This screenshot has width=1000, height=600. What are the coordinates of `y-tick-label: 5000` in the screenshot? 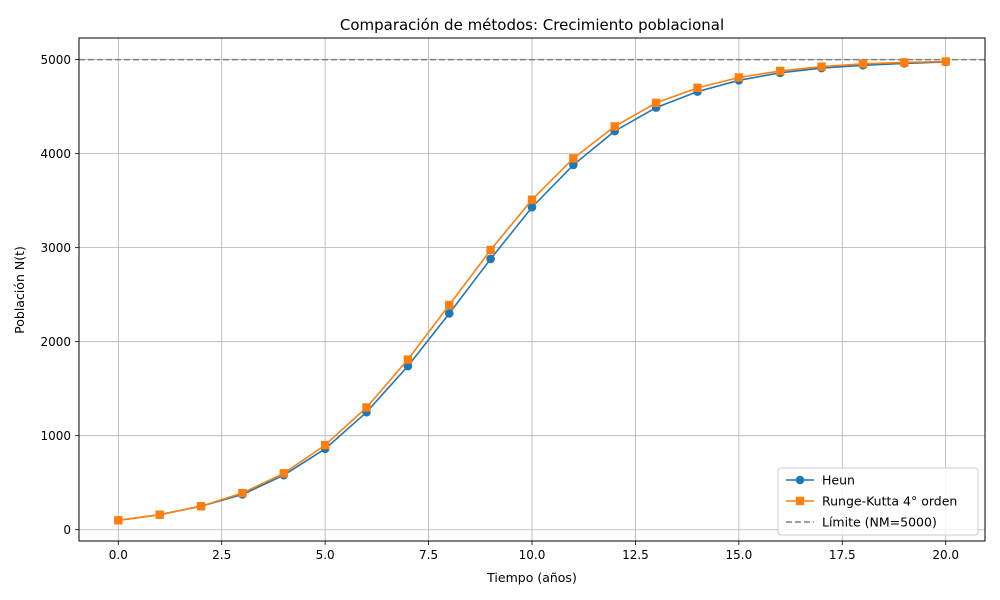 It's located at (55, 60).